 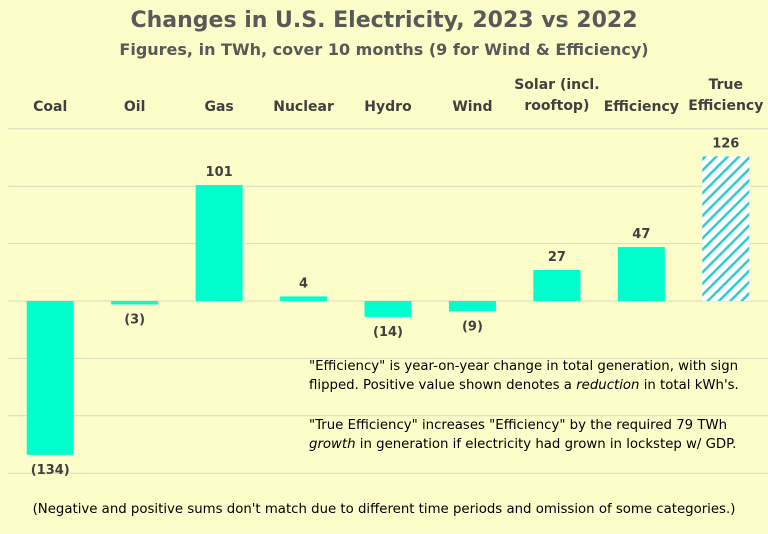 I want to click on bar-oil, so click(x=135, y=303).